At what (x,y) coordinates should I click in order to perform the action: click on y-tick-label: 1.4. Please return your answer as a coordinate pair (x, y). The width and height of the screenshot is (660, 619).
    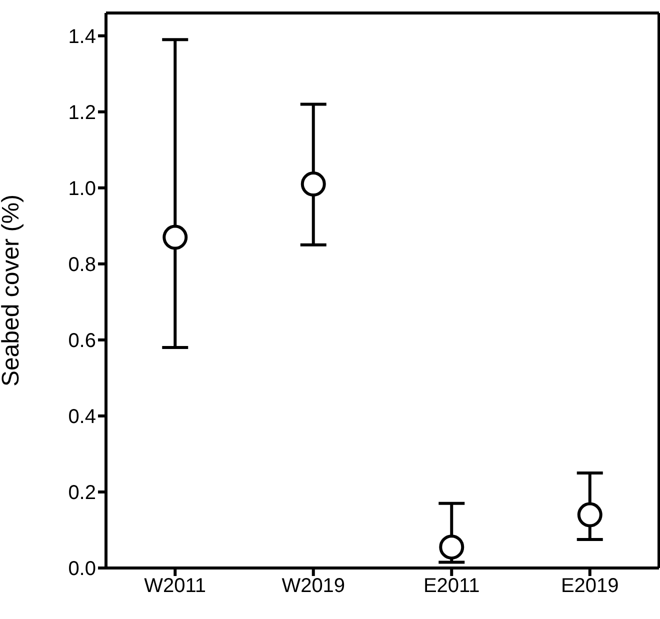
    Looking at the image, I should click on (82, 37).